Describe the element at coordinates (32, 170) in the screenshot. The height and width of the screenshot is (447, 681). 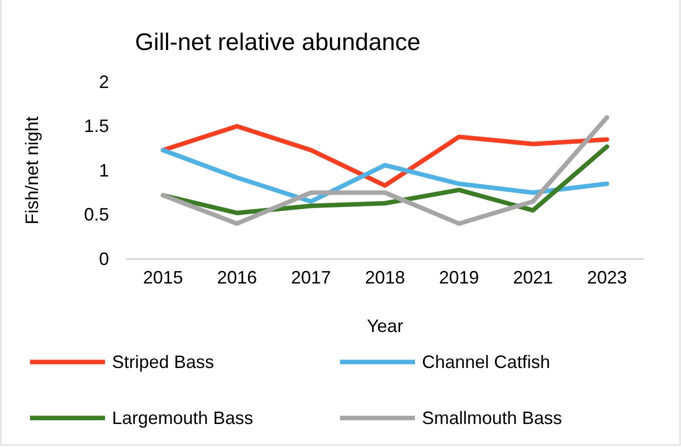
I see `y-axis-title: Fish/net night` at that location.